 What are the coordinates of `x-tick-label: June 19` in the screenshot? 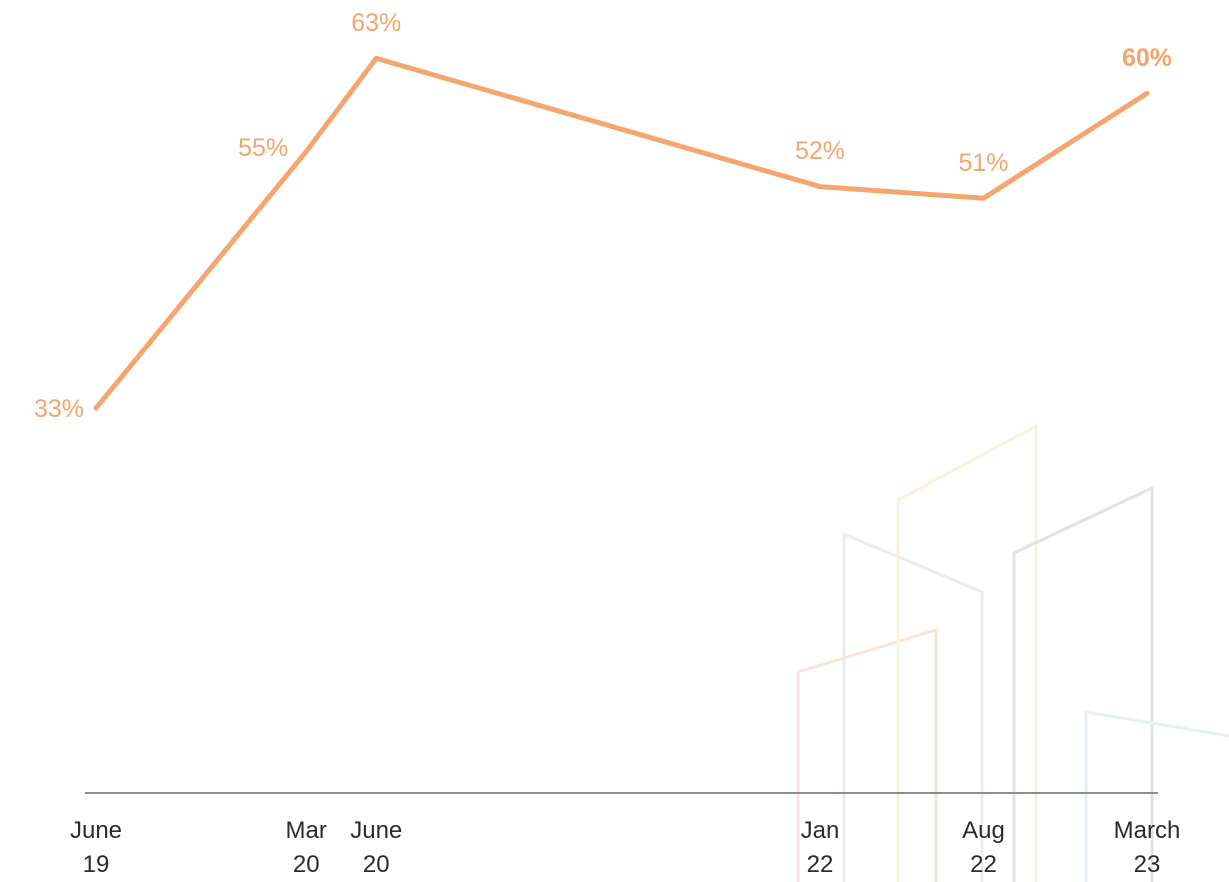 It's located at (96, 847).